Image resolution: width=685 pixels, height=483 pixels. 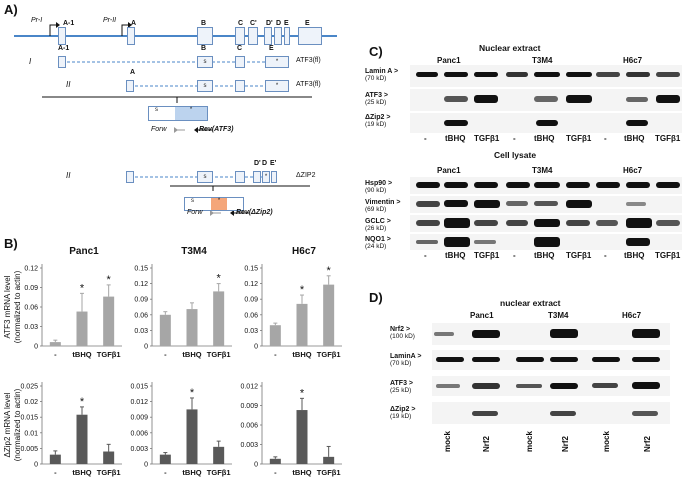 I want to click on c-nuc-lane-4: -, so click(x=514, y=138).